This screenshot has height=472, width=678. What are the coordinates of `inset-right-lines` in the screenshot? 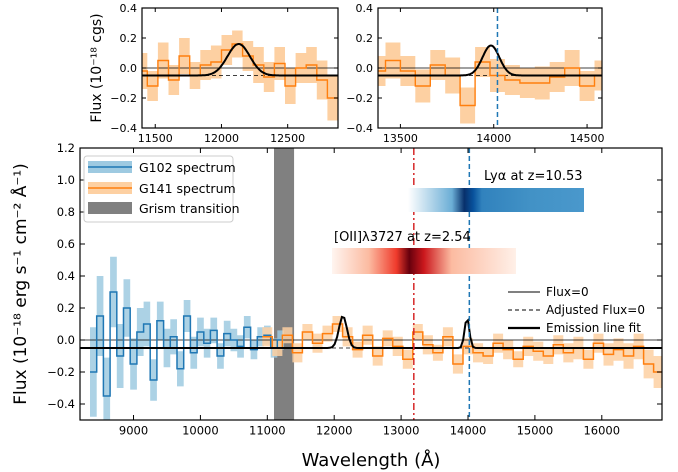 It's located at (490, 68).